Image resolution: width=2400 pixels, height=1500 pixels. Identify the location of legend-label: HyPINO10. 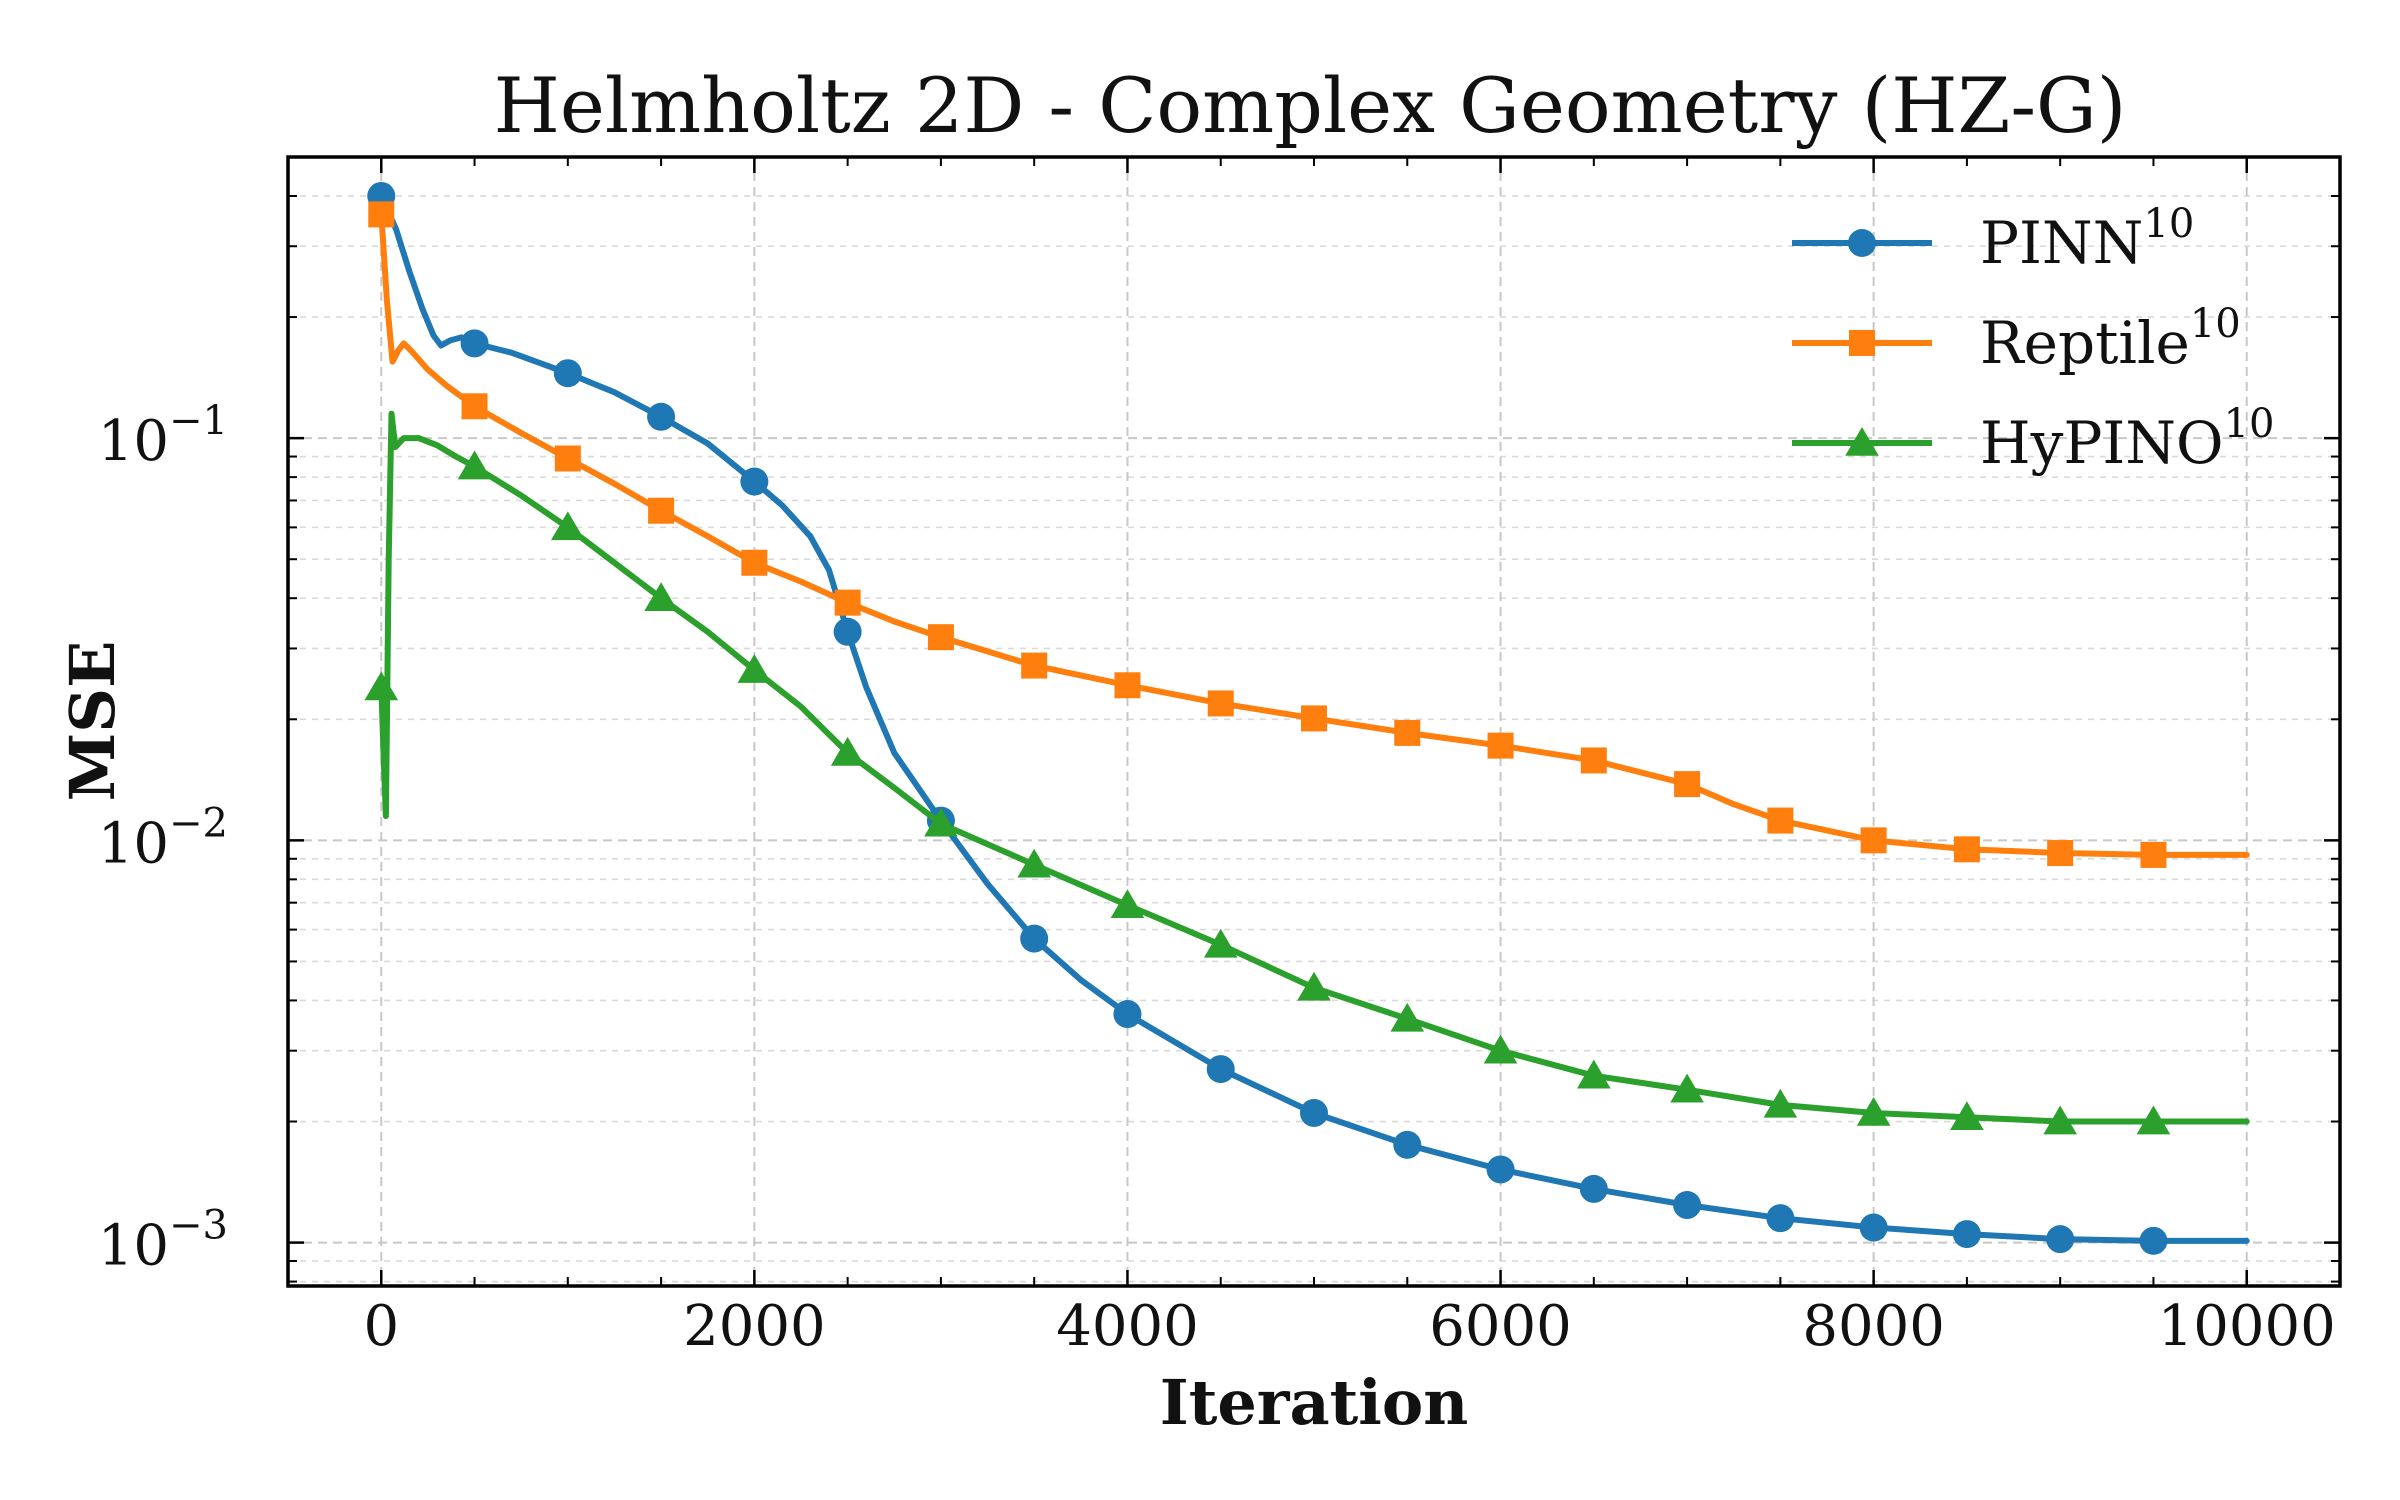
(2127, 439).